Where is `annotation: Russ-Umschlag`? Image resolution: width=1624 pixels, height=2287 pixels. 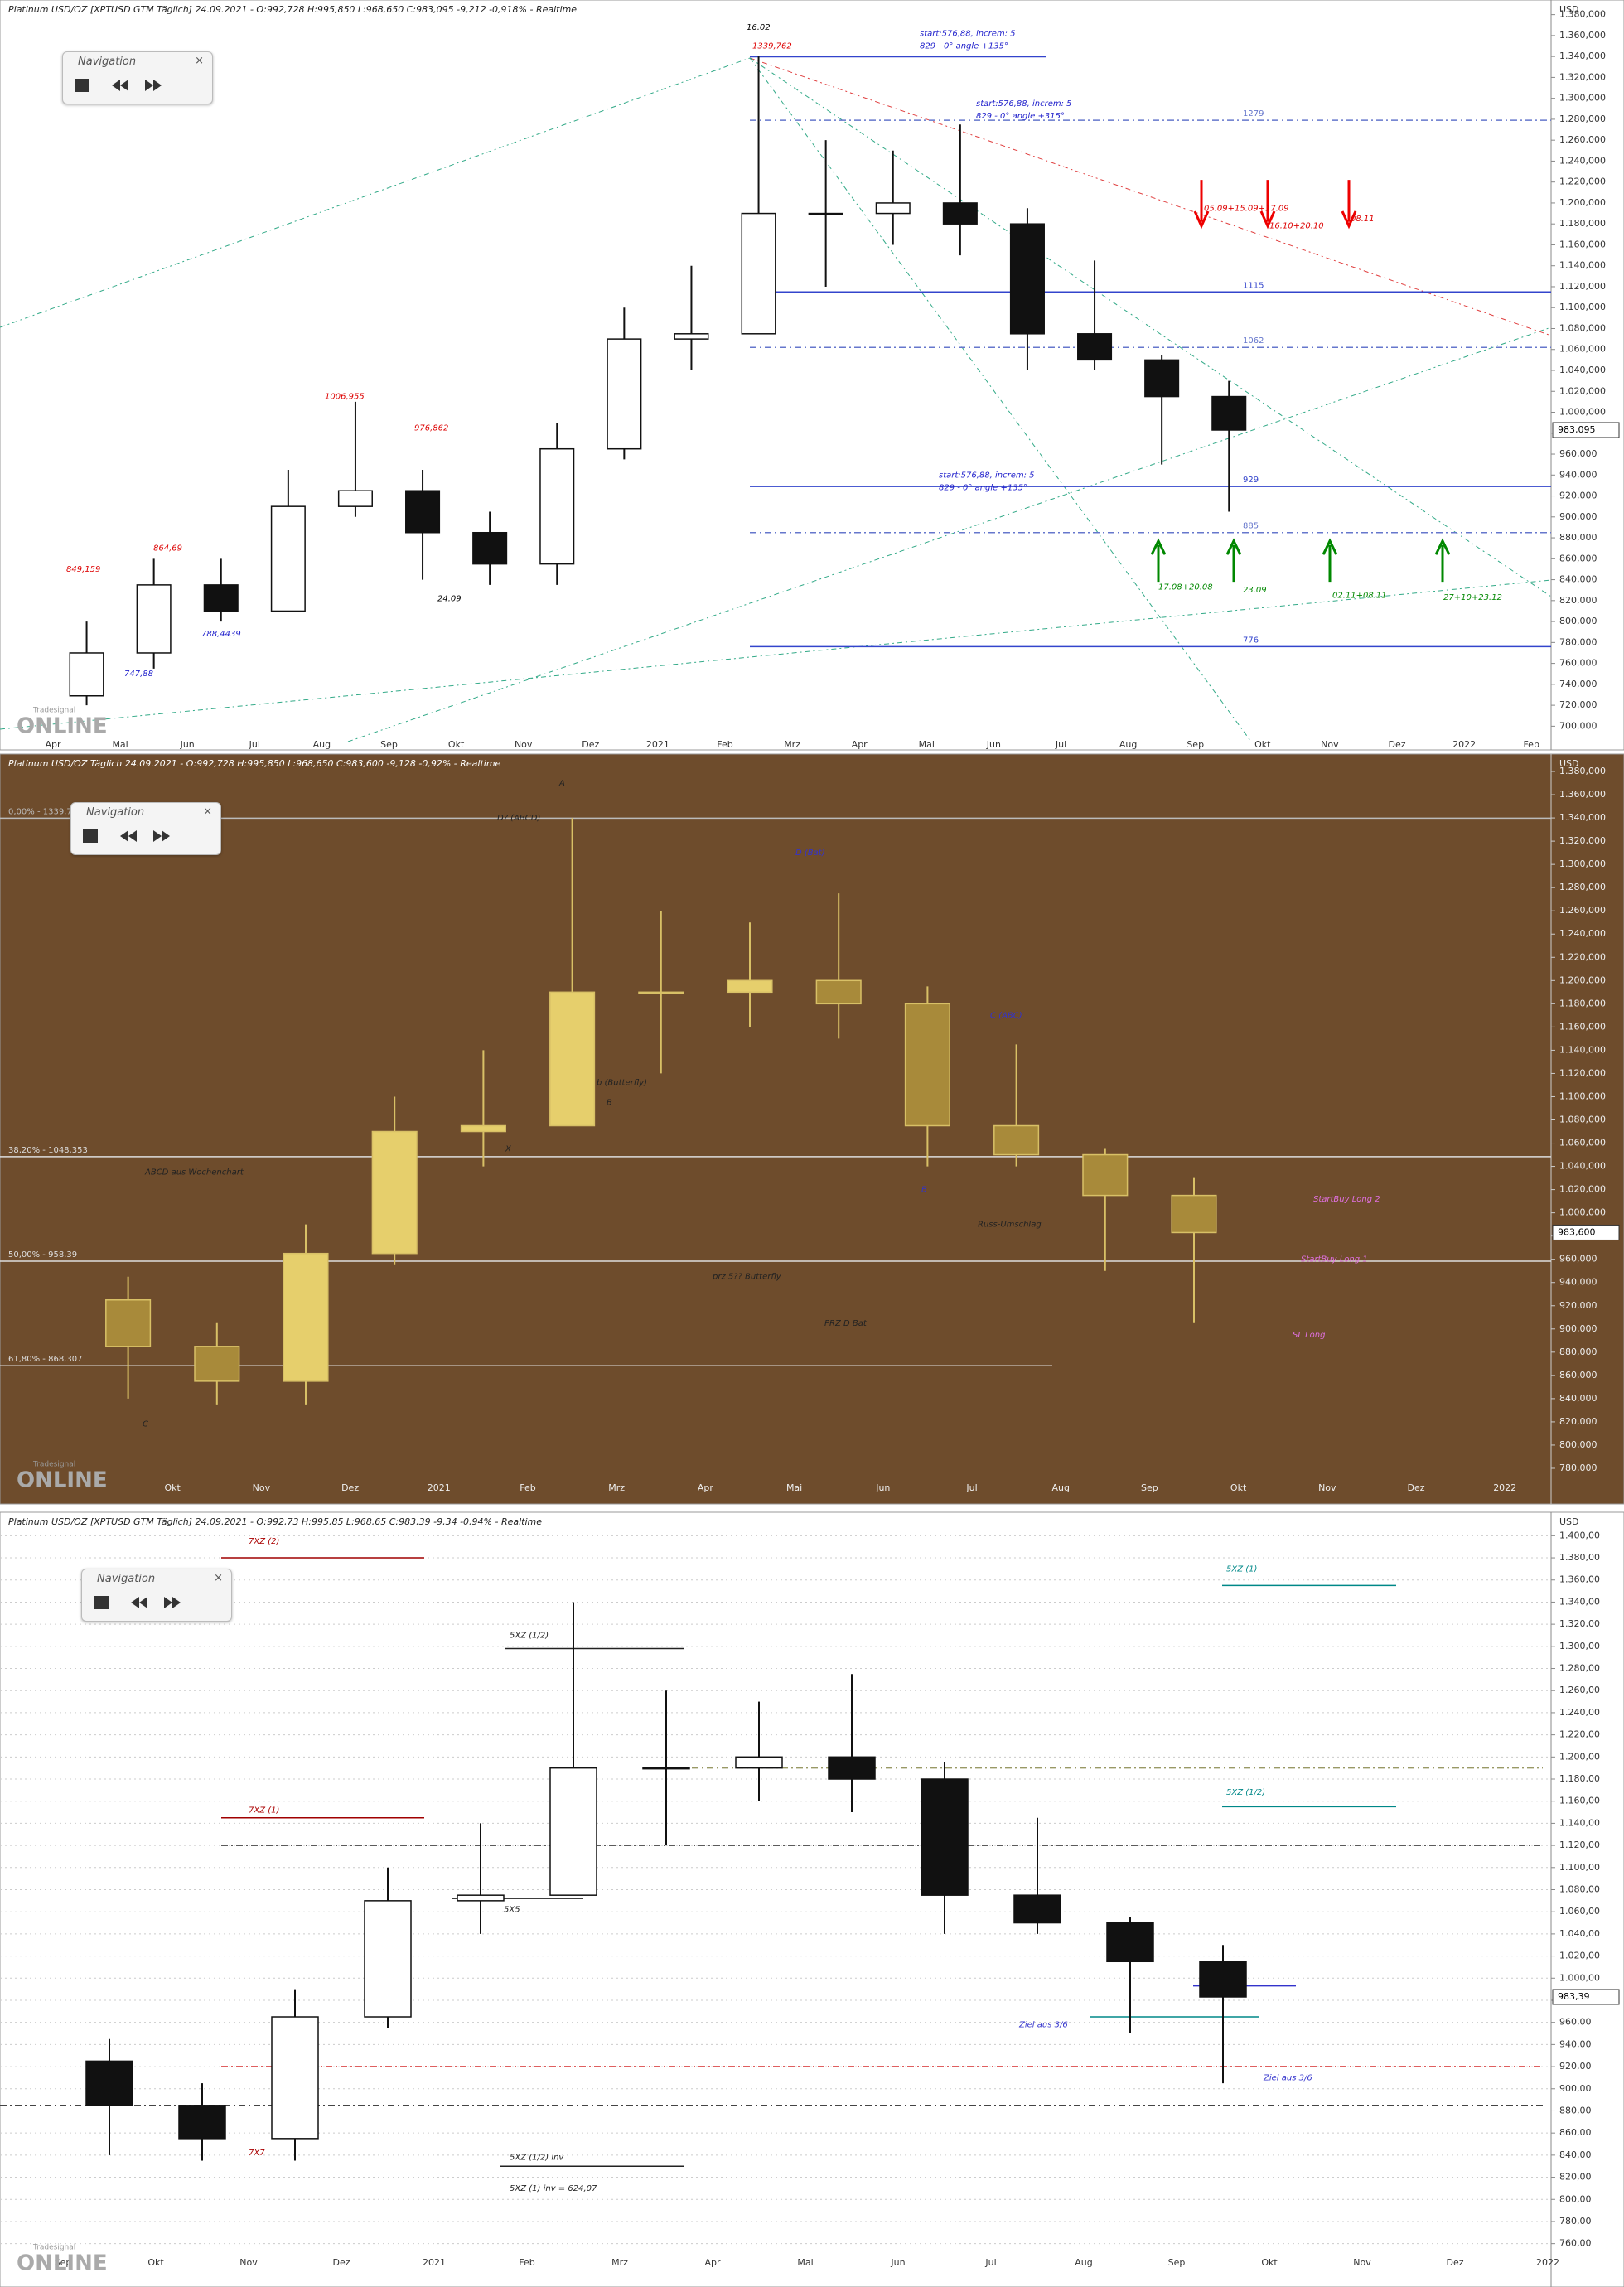
annotation: Russ-Umschlag is located at coordinates (1010, 1225).